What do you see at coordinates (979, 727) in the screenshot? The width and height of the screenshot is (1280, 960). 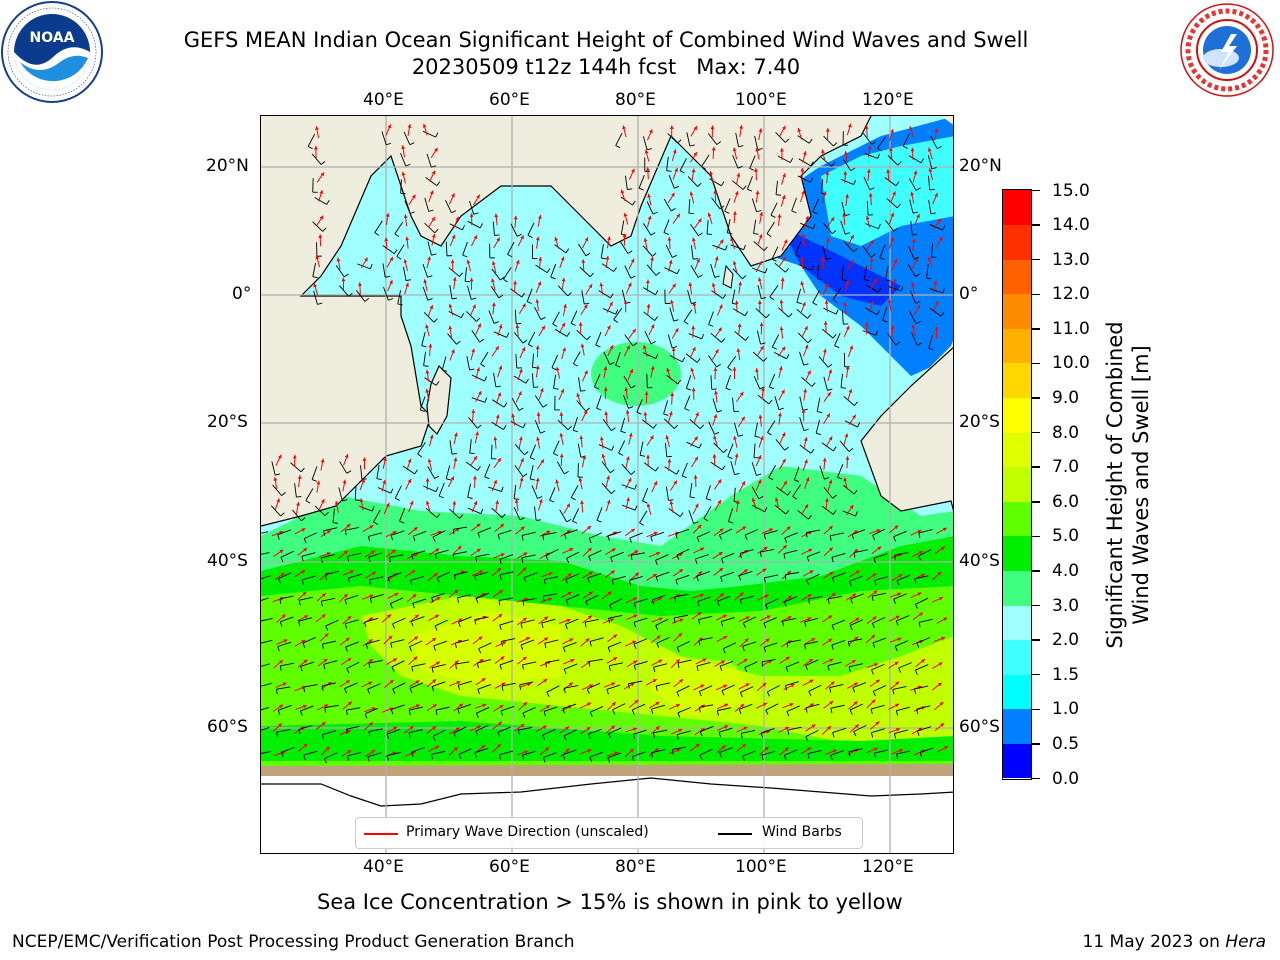 I see `right-lat-tick-60S: 60°S` at bounding box center [979, 727].